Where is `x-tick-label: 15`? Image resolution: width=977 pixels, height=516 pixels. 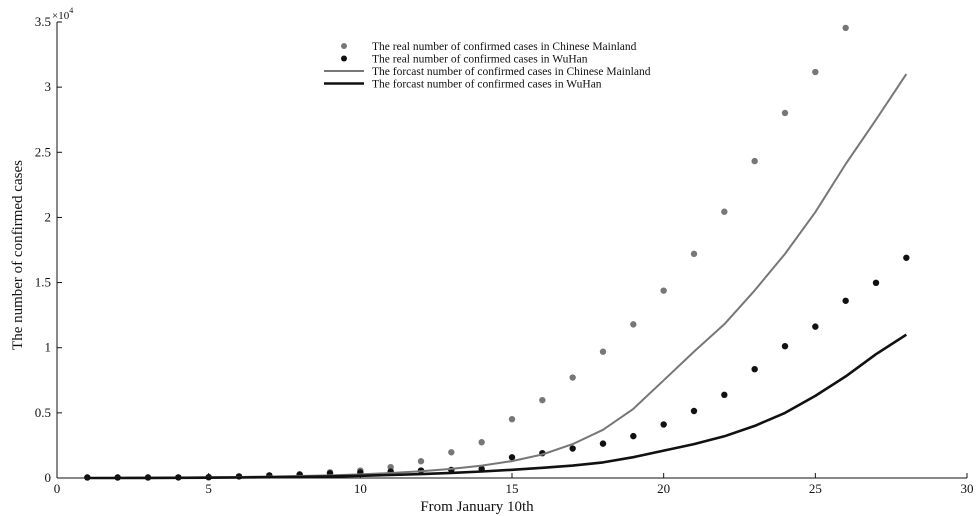
x-tick-label: 15 is located at coordinates (512, 488).